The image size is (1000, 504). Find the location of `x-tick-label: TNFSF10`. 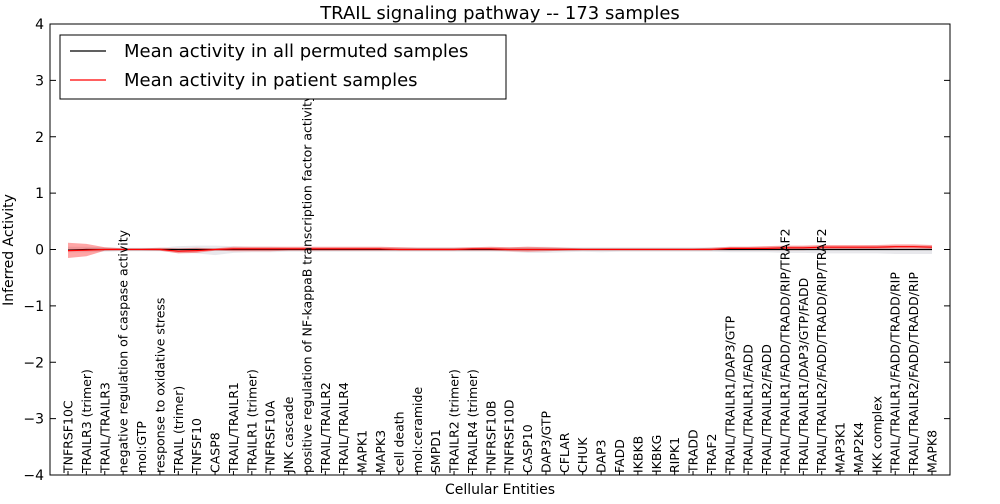

x-tick-label: TNFSF10 is located at coordinates (196, 446).